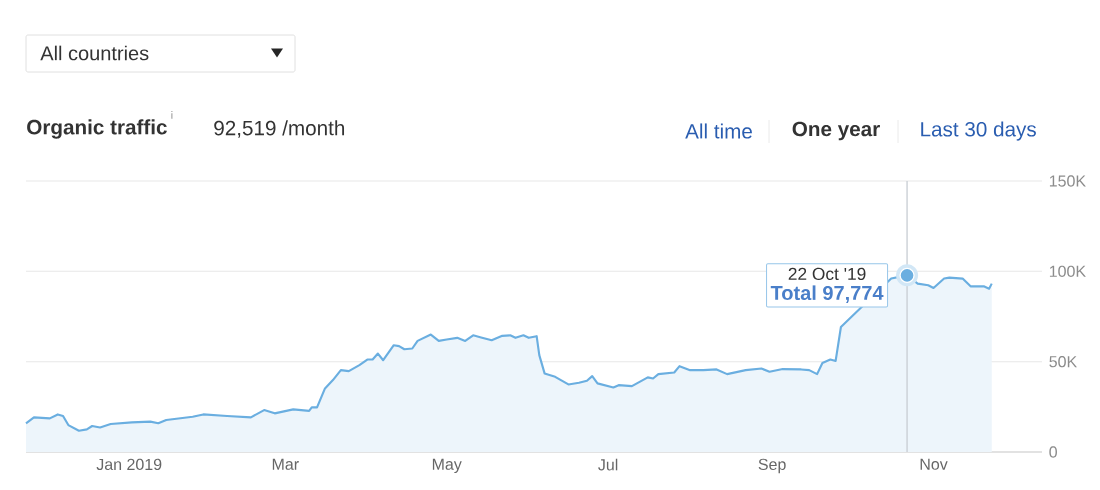  Describe the element at coordinates (447, 466) in the screenshot. I see `x-tick-label: May` at that location.